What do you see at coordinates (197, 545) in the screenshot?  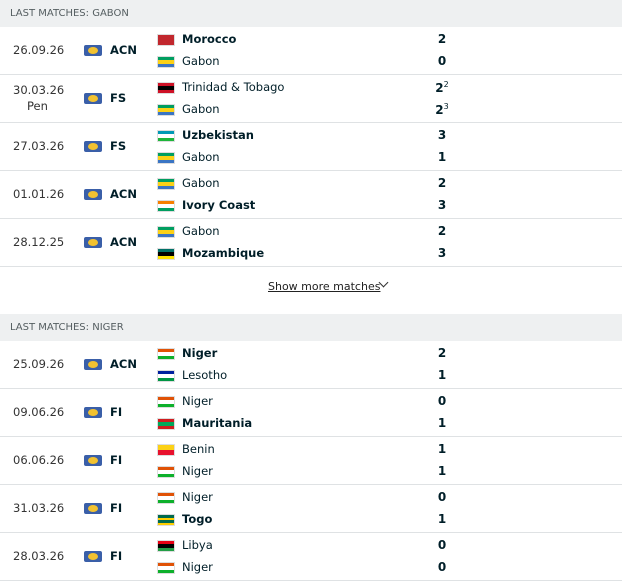 I see `team-name: Libya` at bounding box center [197, 545].